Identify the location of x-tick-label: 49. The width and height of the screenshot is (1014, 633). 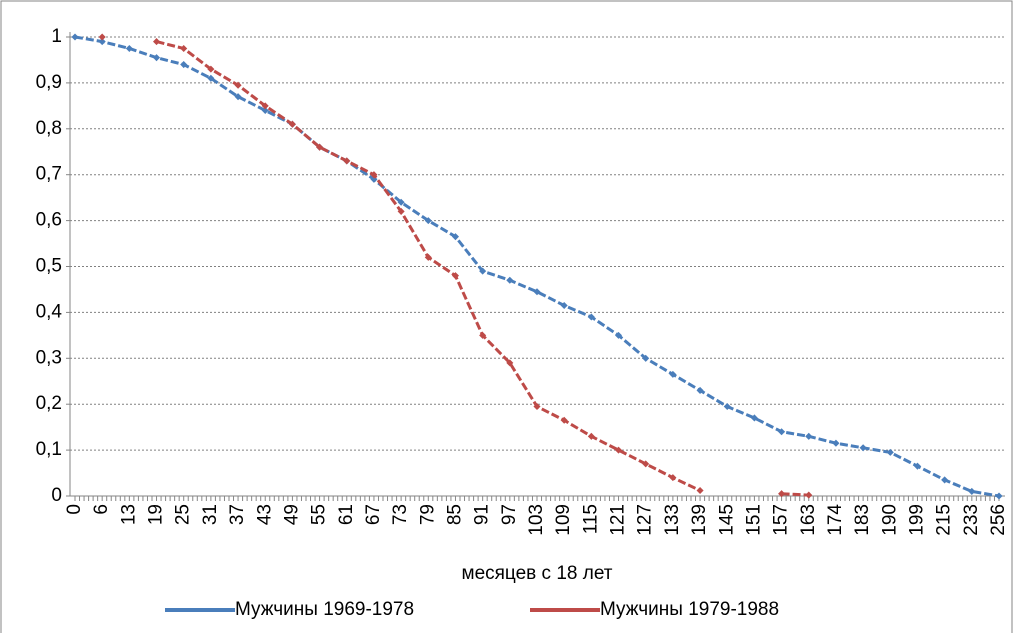
(291, 514).